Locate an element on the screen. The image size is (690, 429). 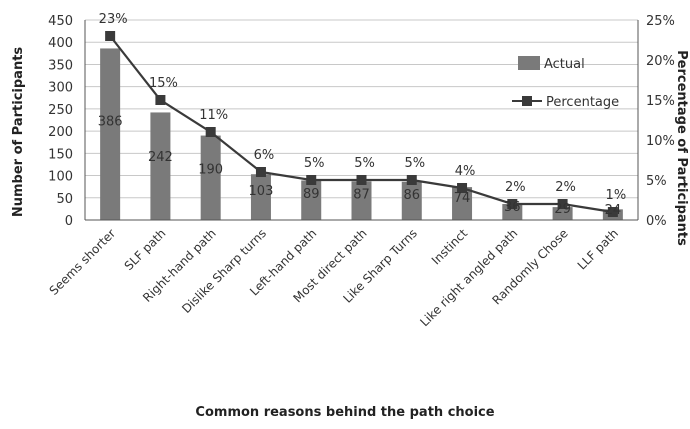
bar-data-label: 86 is located at coordinates (411, 195).